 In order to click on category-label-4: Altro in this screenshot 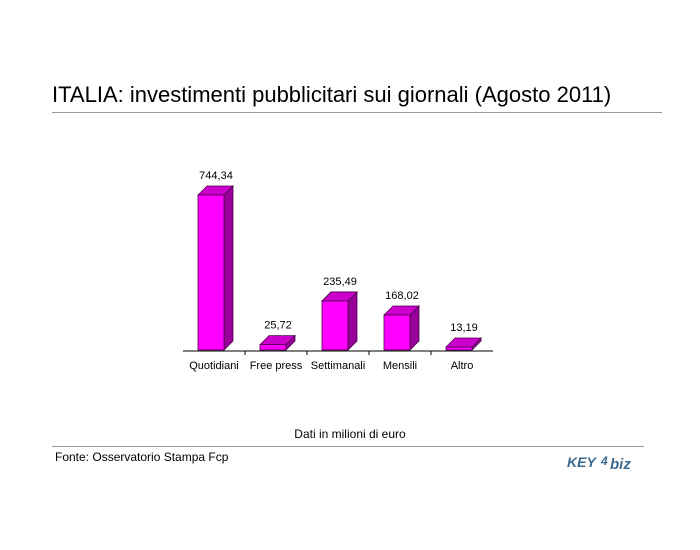, I will do `click(462, 366)`.